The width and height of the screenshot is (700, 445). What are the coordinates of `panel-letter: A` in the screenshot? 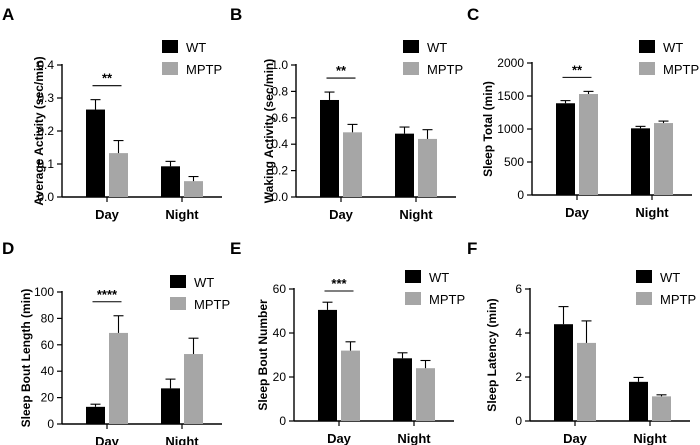 It's located at (8, 14).